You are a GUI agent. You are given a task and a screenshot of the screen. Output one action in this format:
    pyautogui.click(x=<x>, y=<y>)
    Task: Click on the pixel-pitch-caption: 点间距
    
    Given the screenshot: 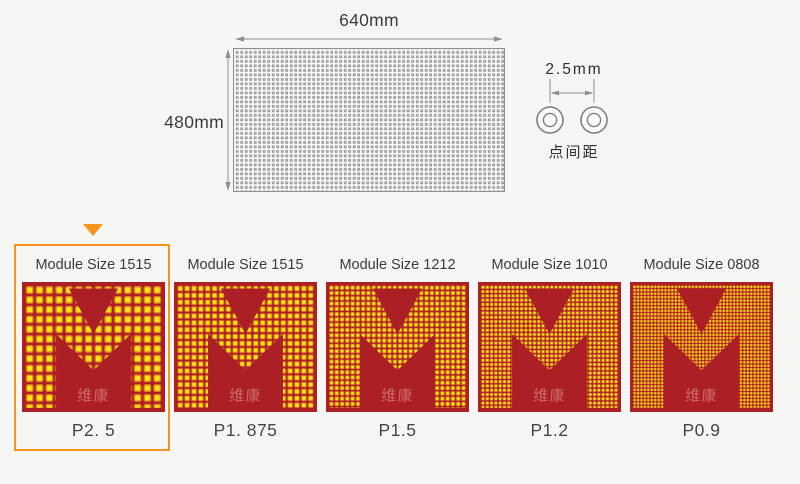 What is the action you would take?
    pyautogui.click(x=574, y=152)
    